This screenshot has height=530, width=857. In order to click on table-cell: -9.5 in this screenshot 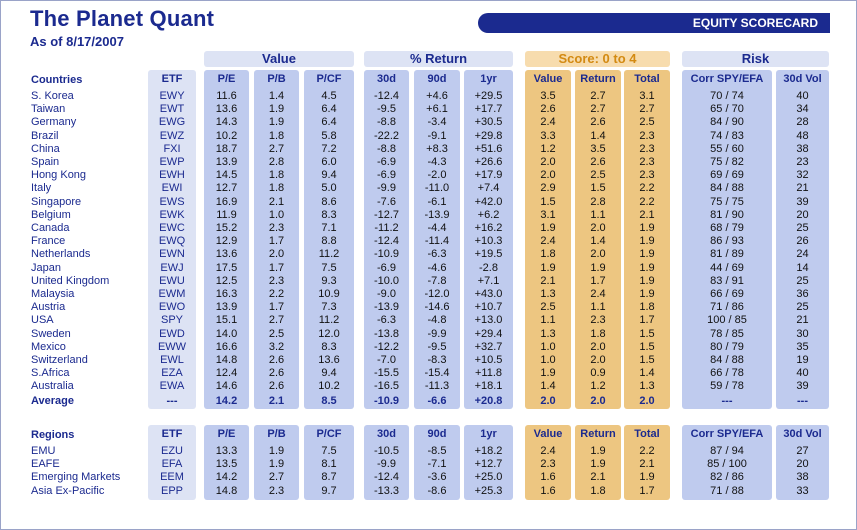, I will do `click(437, 346)`.